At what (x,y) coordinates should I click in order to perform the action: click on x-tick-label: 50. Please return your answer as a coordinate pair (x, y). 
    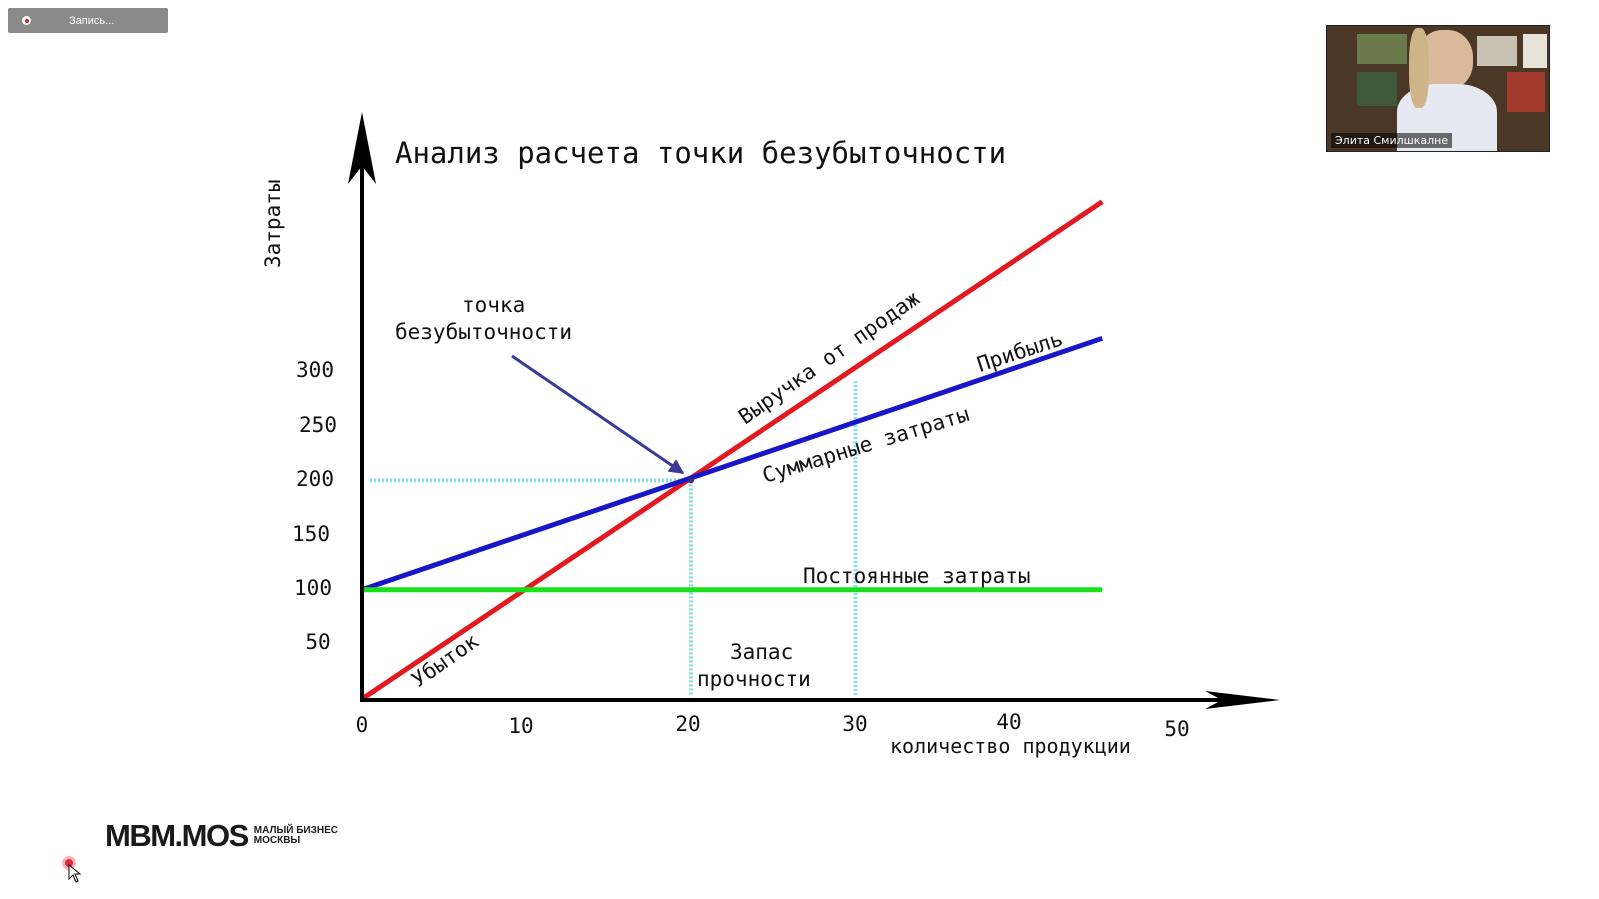
    Looking at the image, I should click on (1176, 729).